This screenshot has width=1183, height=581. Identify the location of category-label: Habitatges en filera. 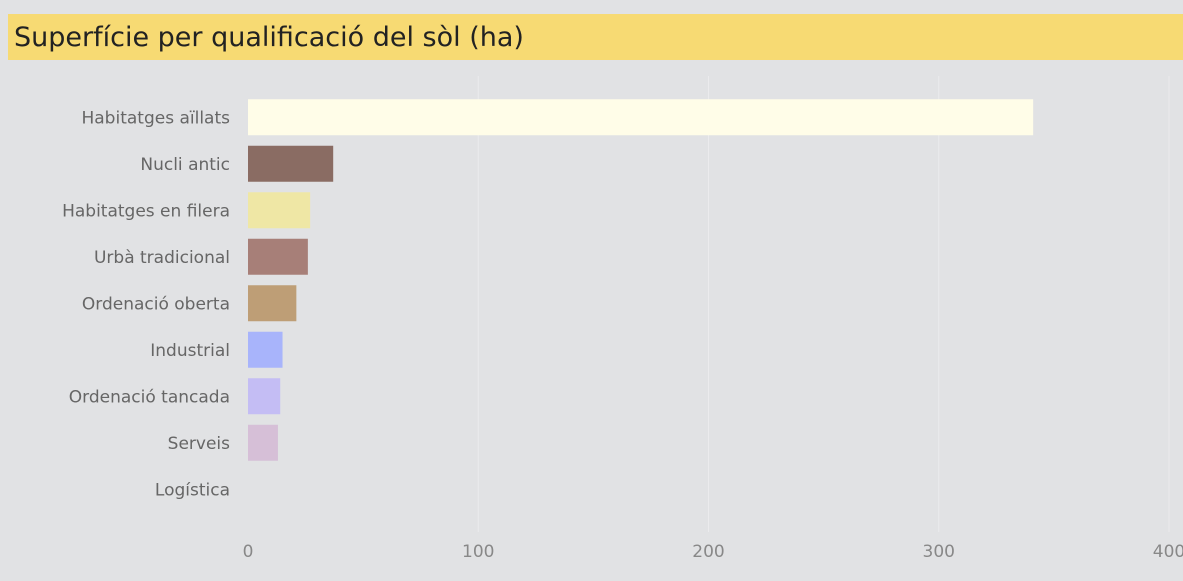
(146, 211).